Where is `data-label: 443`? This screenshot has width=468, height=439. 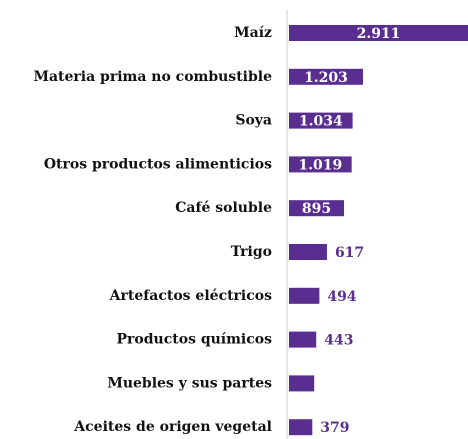 data-label: 443 is located at coordinates (338, 341).